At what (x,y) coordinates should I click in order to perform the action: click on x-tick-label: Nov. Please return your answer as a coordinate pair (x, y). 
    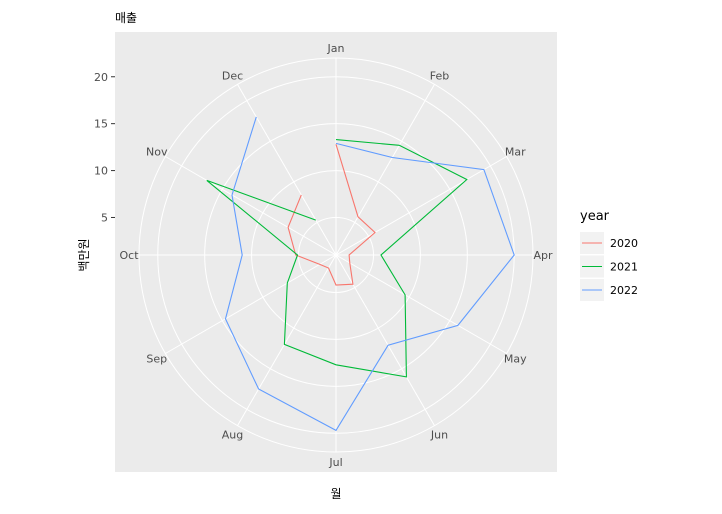
    Looking at the image, I should click on (157, 152).